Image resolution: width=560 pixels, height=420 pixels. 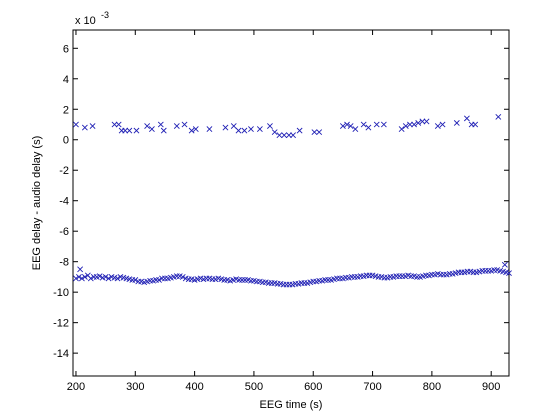 What do you see at coordinates (135, 387) in the screenshot?
I see `x-tick-label: 300` at bounding box center [135, 387].